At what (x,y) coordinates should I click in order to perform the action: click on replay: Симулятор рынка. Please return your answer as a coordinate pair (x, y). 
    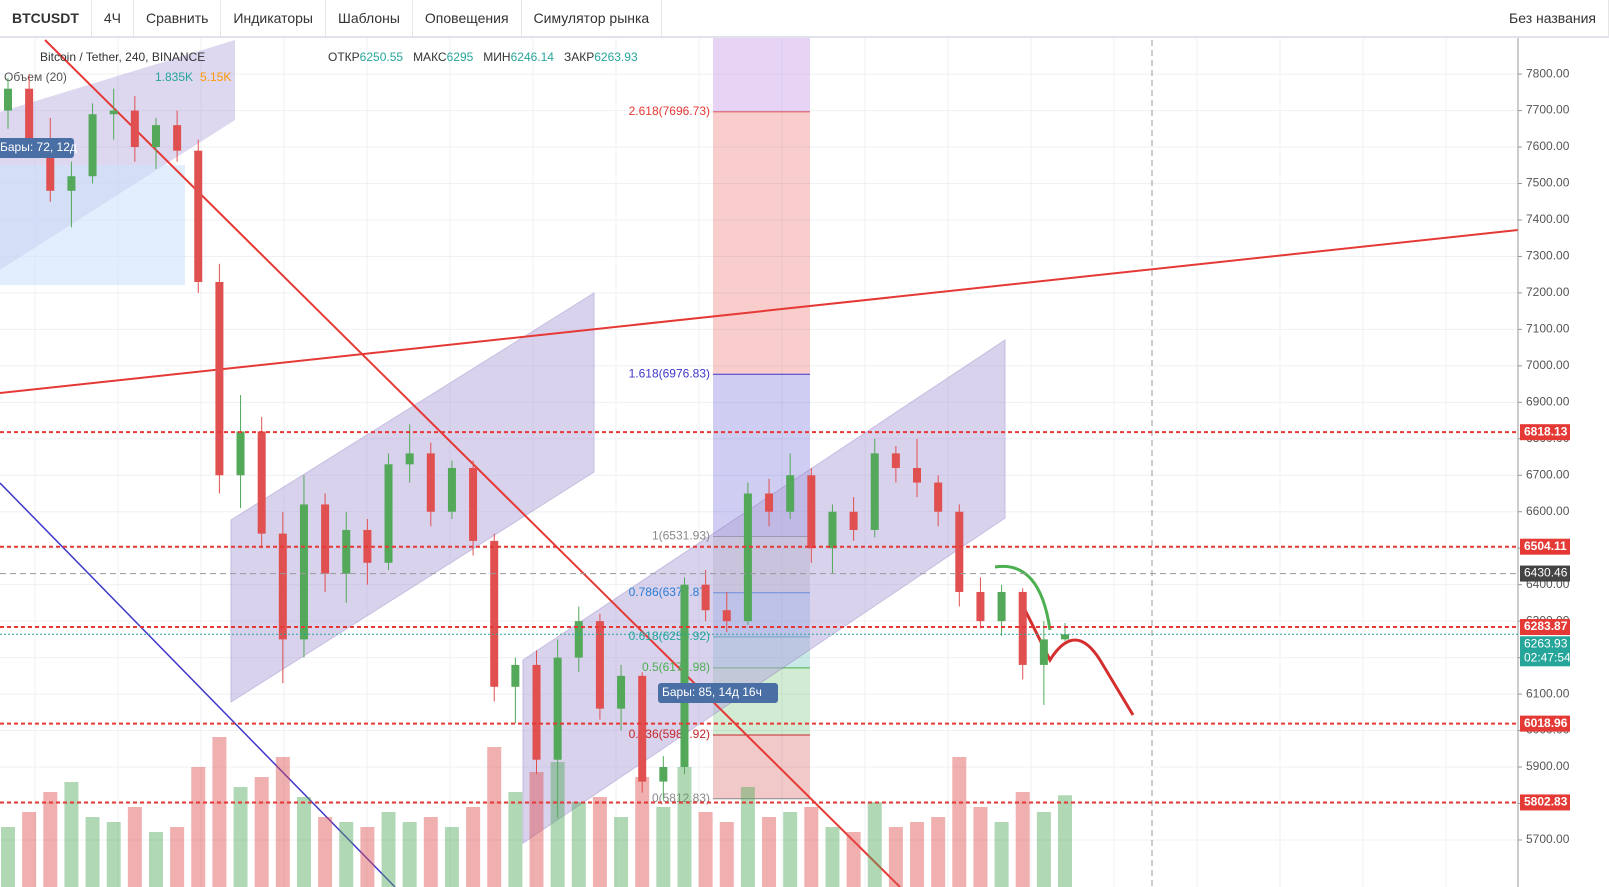
    Looking at the image, I should click on (592, 18).